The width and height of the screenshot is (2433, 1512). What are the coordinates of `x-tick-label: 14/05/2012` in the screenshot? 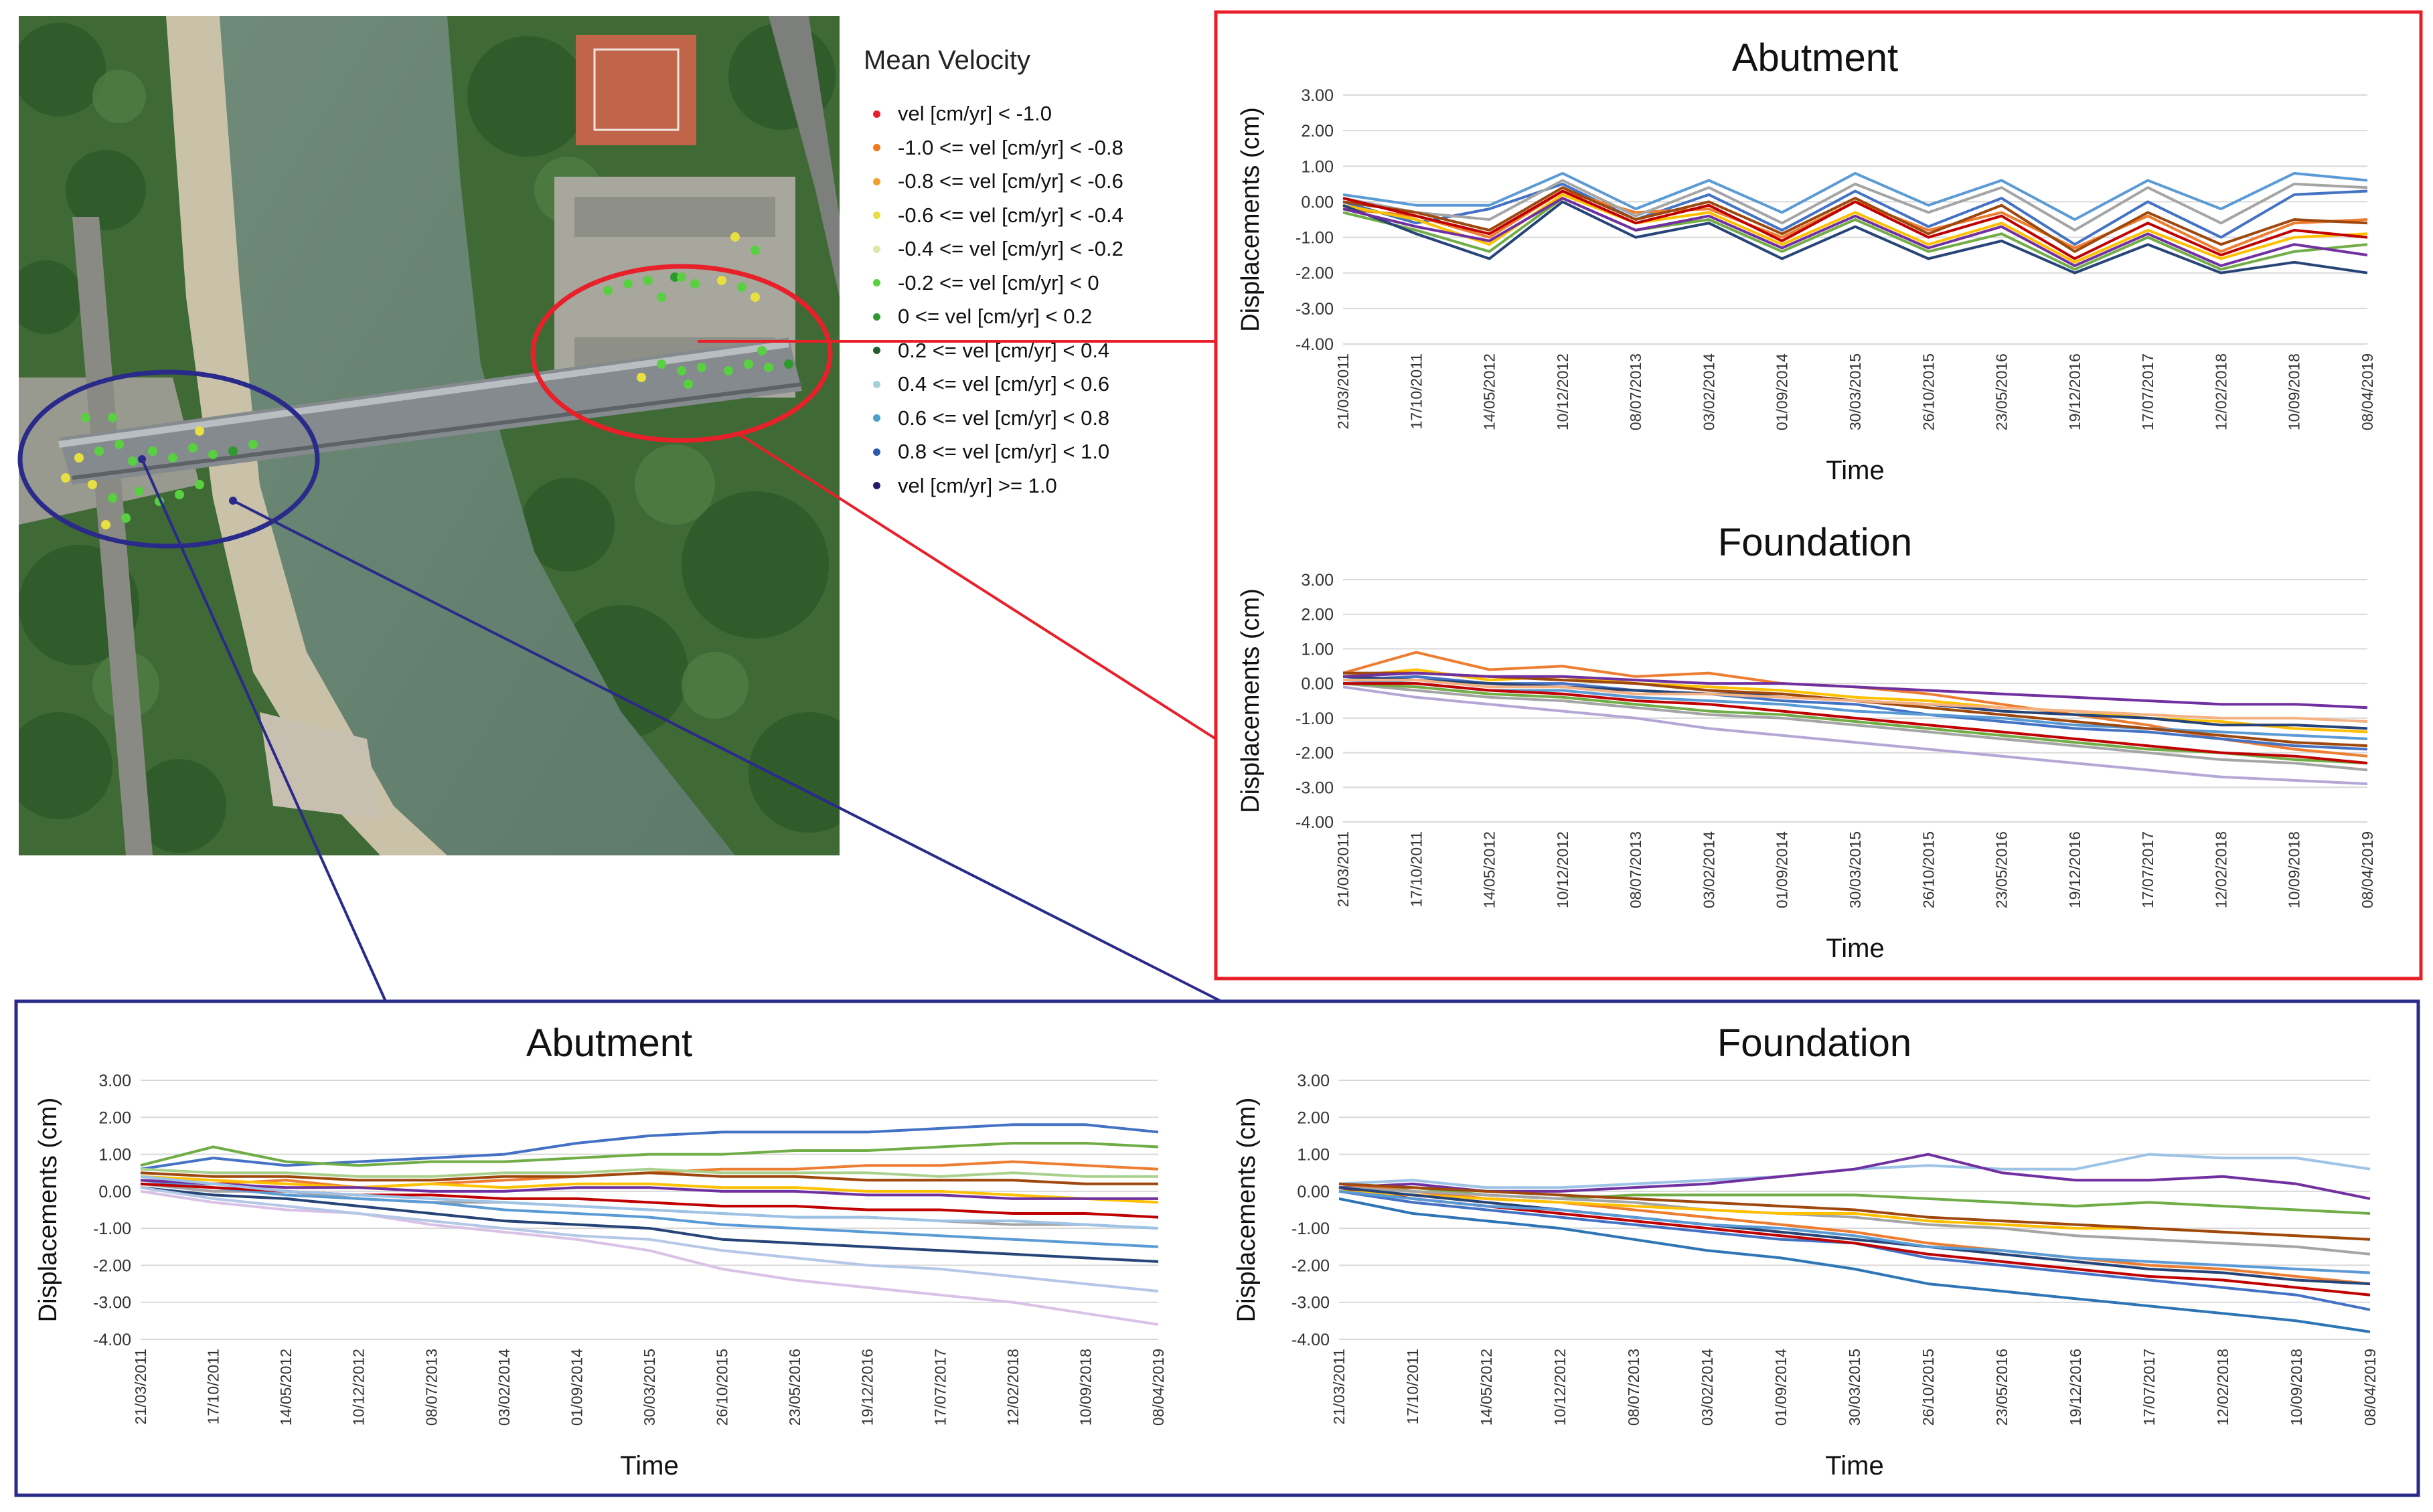 It's located at (1486, 1387).